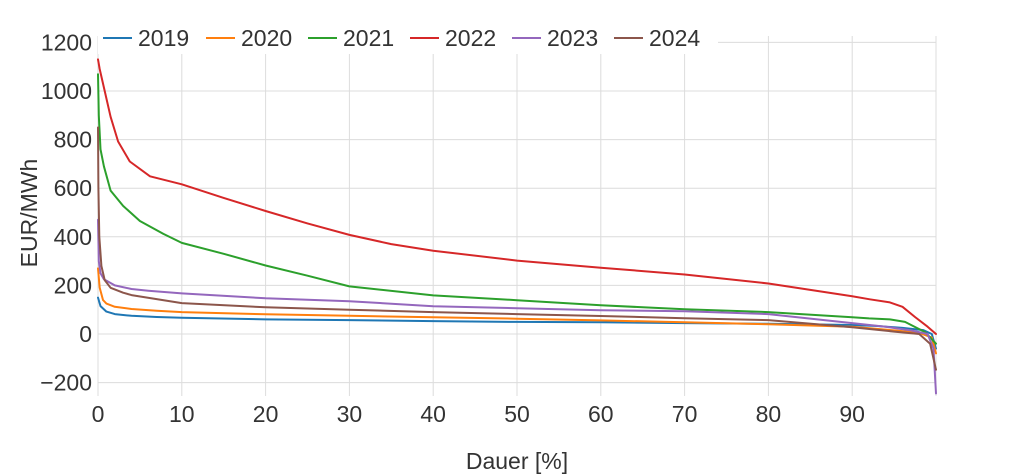 The width and height of the screenshot is (1016, 475). Describe the element at coordinates (769, 414) in the screenshot. I see `x-tick-label: 80` at that location.